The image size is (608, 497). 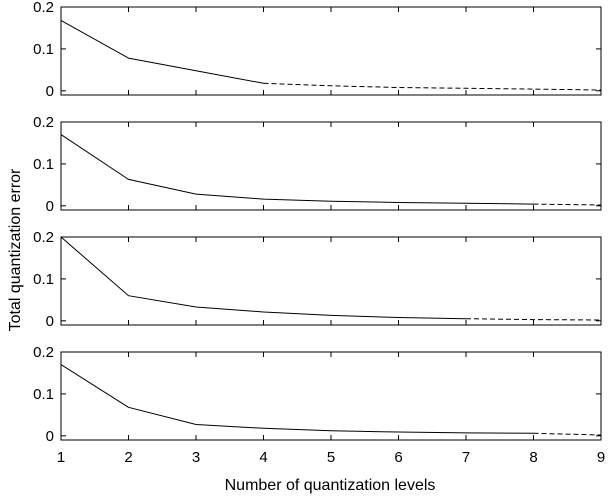 What do you see at coordinates (601, 457) in the screenshot?
I see `x-tick-label: 9` at bounding box center [601, 457].